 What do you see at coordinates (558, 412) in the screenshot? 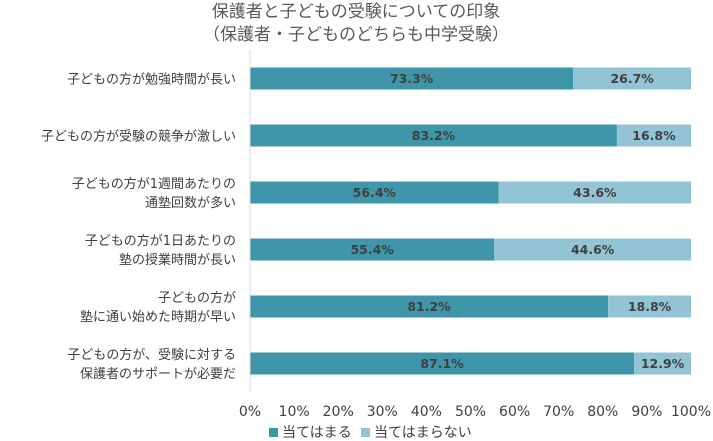
I see `x-tick-label: 70%` at bounding box center [558, 412].